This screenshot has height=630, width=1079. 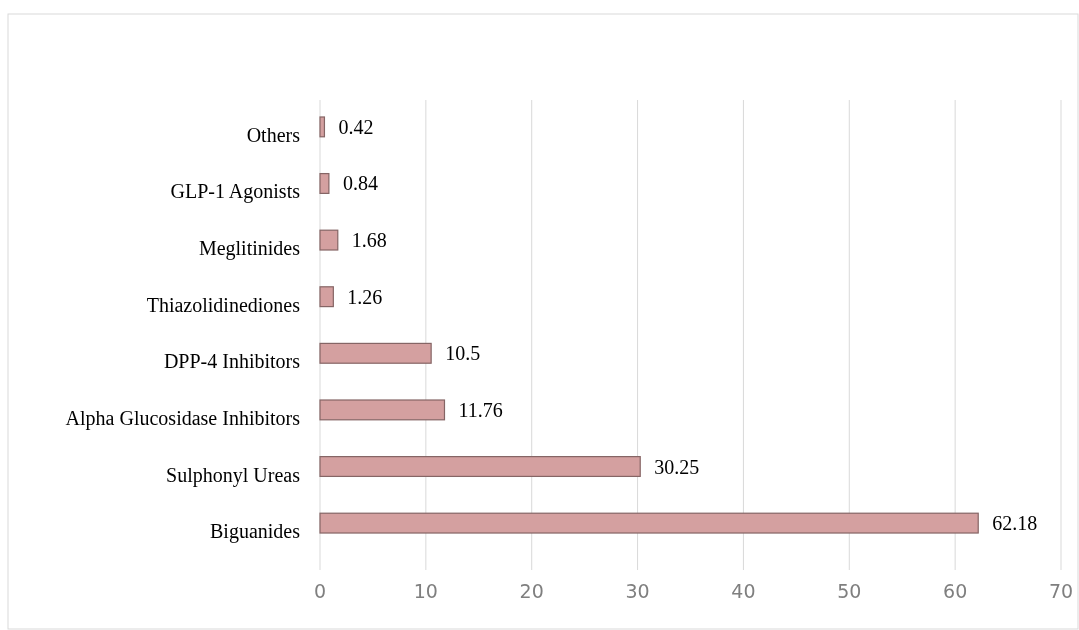 I want to click on data-label: 0.42, so click(x=356, y=126).